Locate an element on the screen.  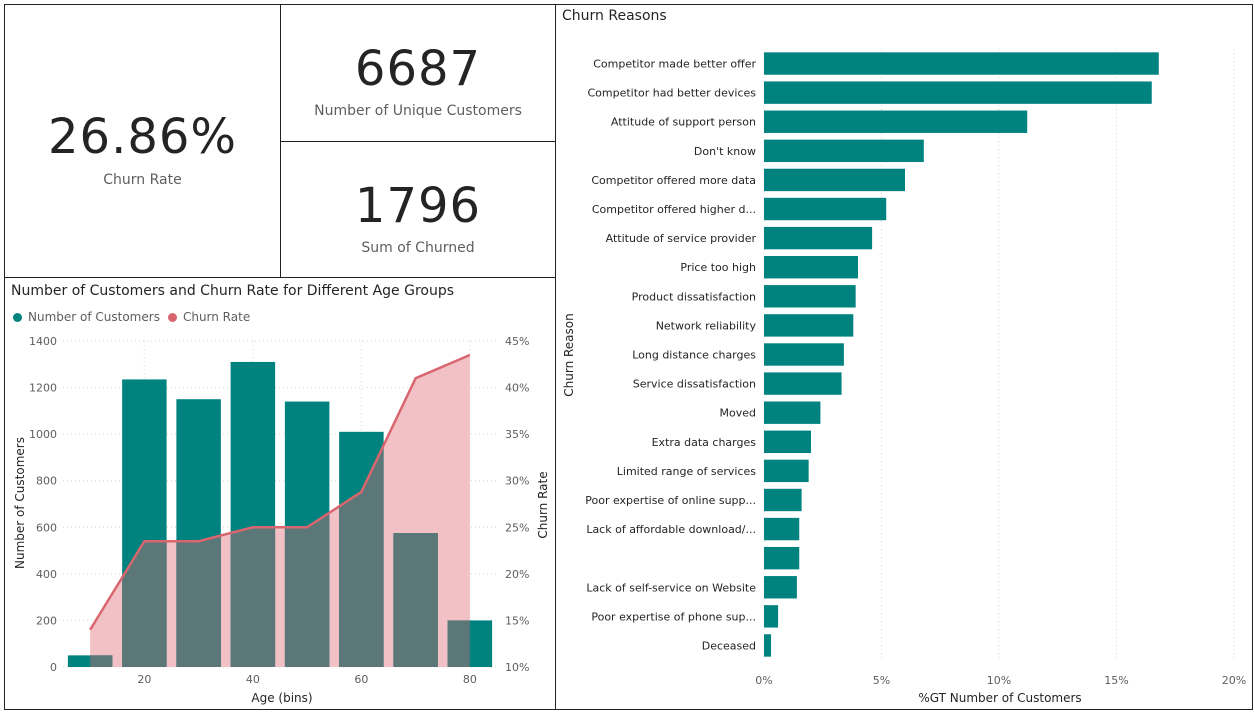
x-tick-label: 60 is located at coordinates (361, 679).